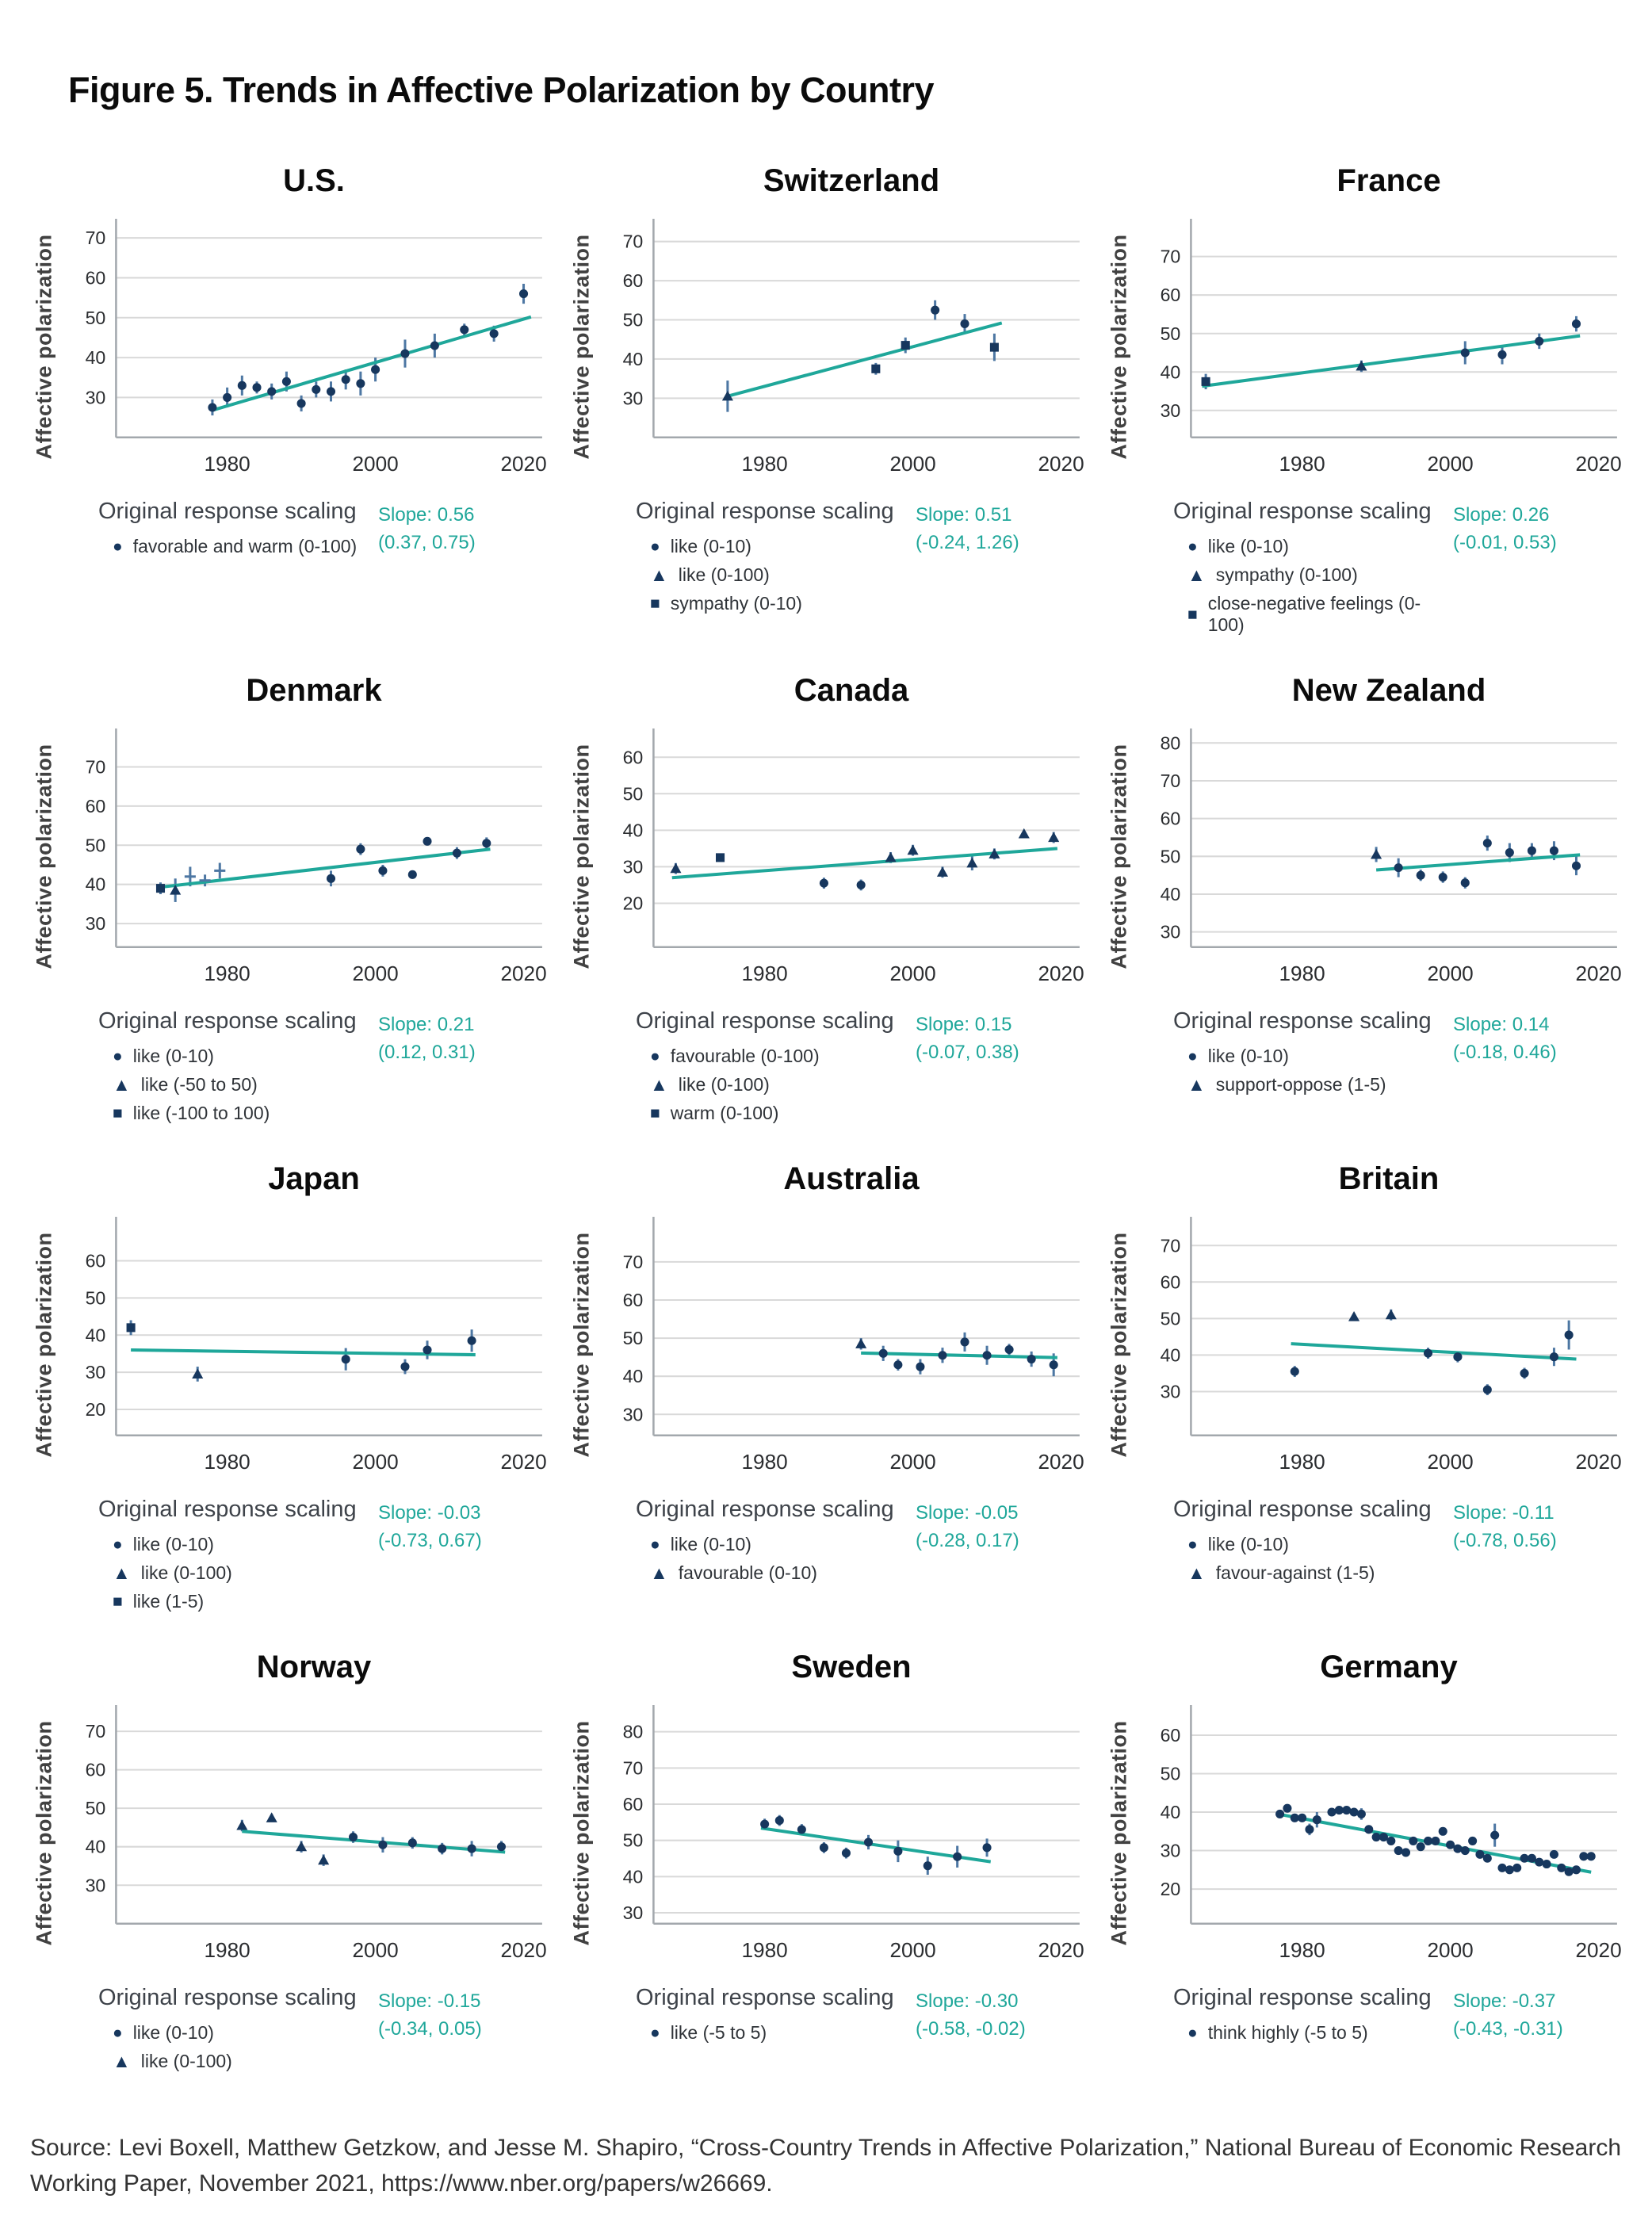 Image resolution: width=1652 pixels, height=2214 pixels. What do you see at coordinates (772, 603) in the screenshot?
I see `legend-item: ■ sympathy (0-10)` at bounding box center [772, 603].